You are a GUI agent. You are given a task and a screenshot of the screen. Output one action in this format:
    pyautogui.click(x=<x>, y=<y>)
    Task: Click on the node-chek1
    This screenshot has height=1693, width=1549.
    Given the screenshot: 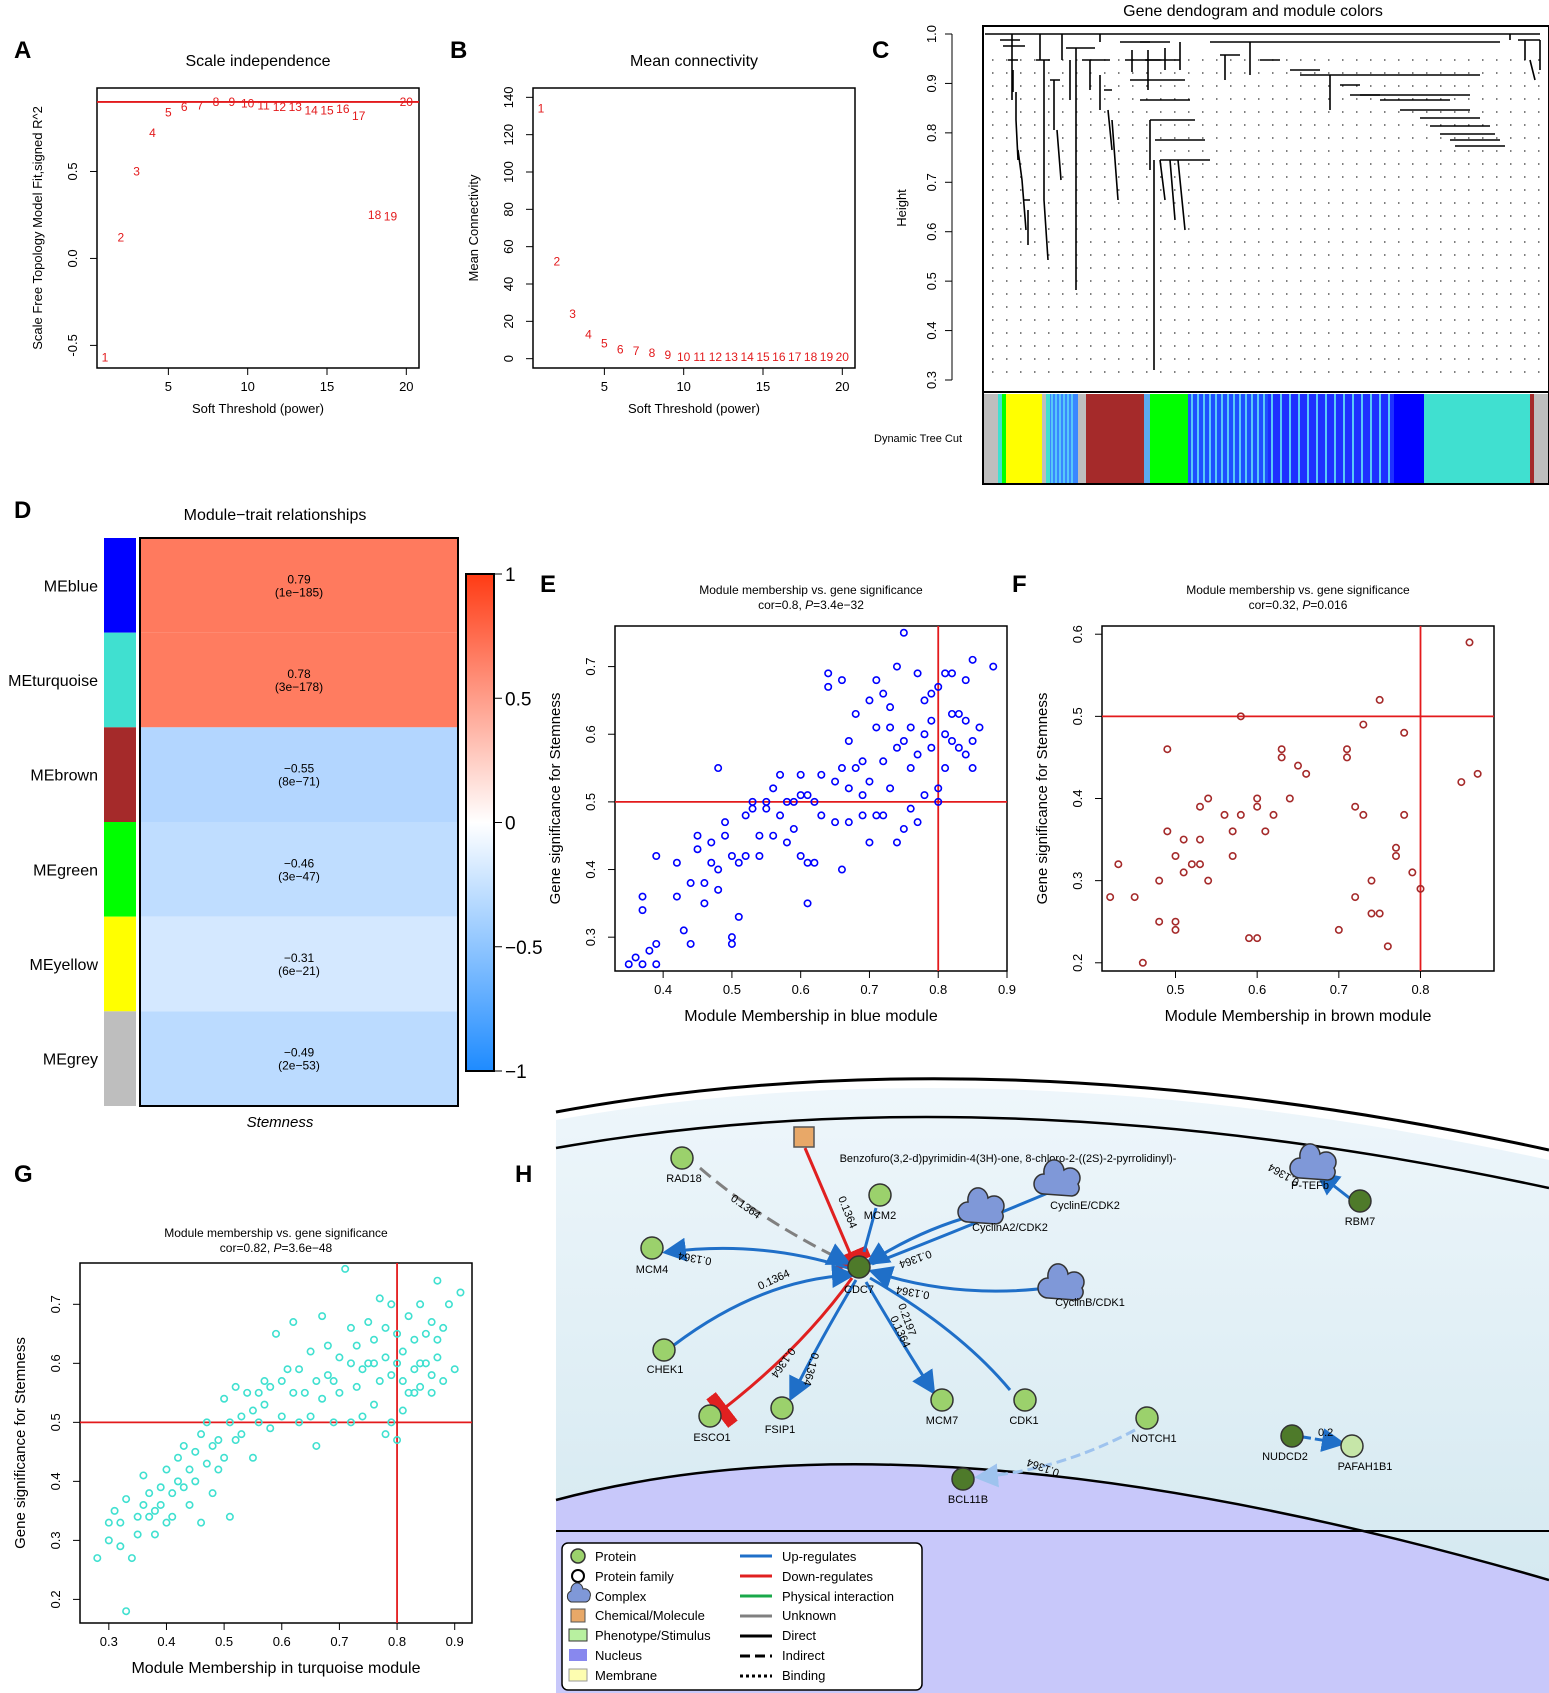 What is the action you would take?
    pyautogui.click(x=664, y=1350)
    